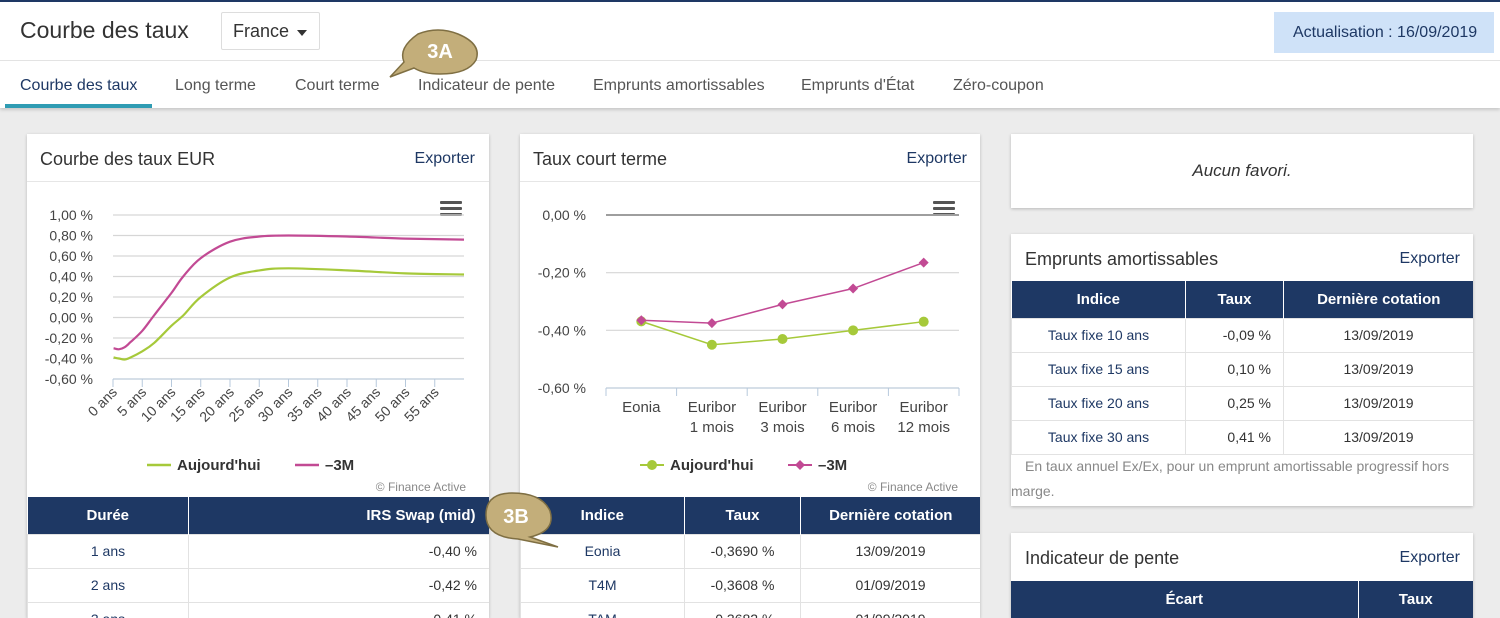 Image resolution: width=1500 pixels, height=618 pixels. What do you see at coordinates (1098, 335) in the screenshot?
I see `index-link: Taux fixe 10 ans` at bounding box center [1098, 335].